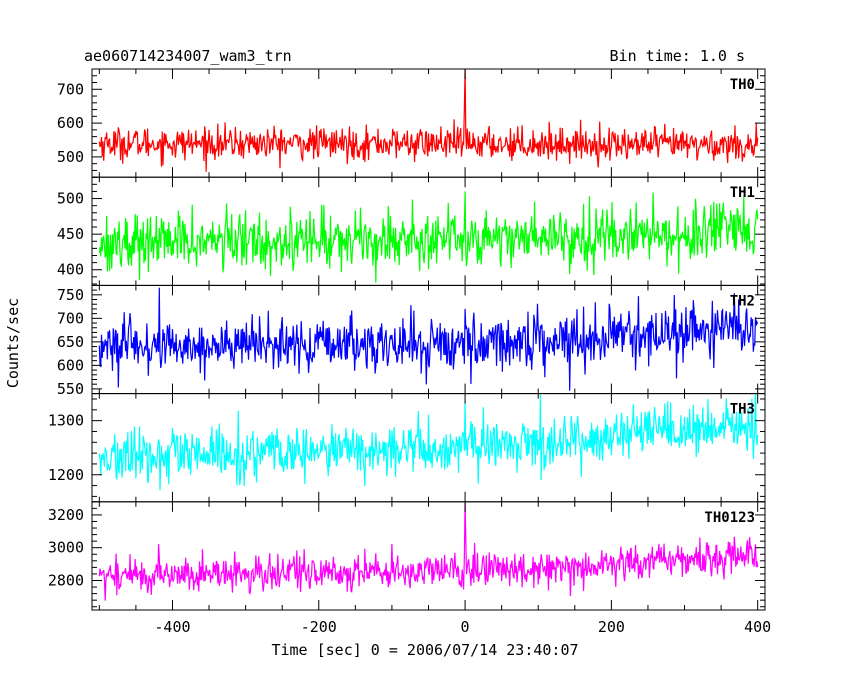  What do you see at coordinates (70, 270) in the screenshot?
I see `y-tick-label: 400` at bounding box center [70, 270].